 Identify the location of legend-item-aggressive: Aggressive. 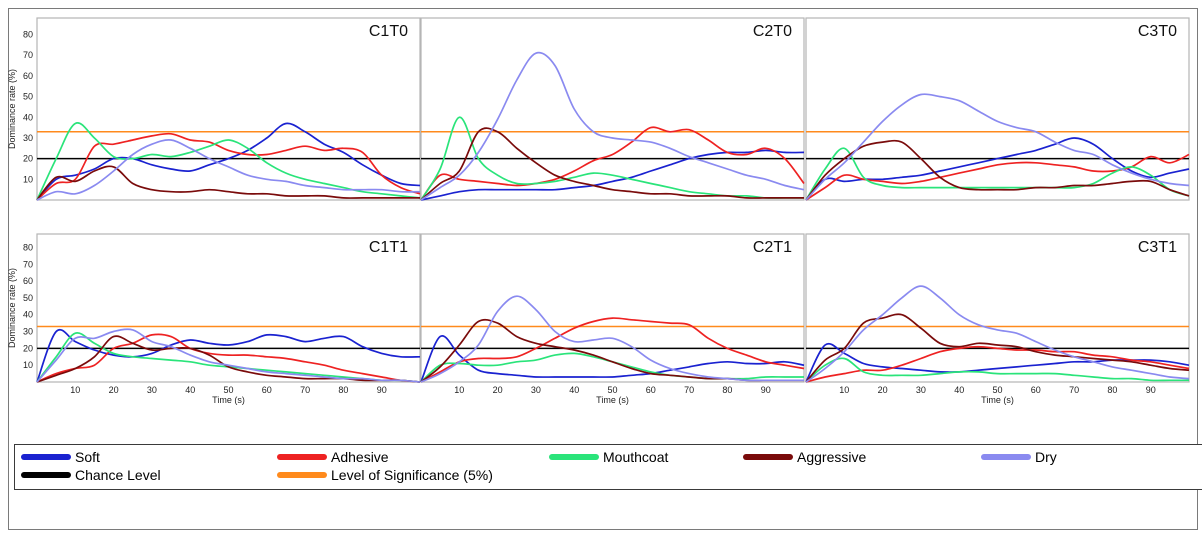
(804, 457).